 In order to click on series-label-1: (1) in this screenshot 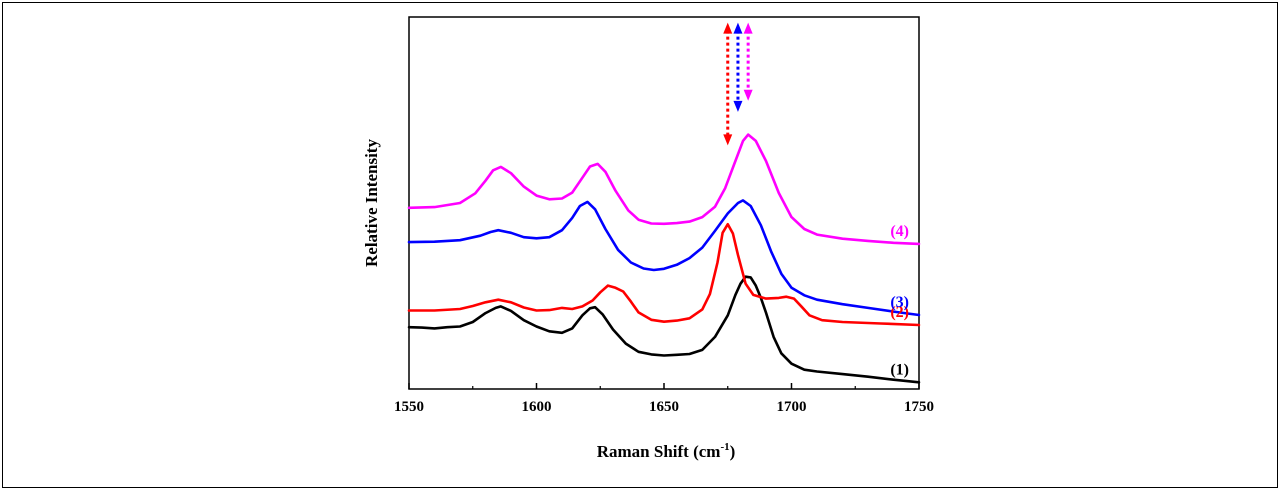, I will do `click(899, 369)`.